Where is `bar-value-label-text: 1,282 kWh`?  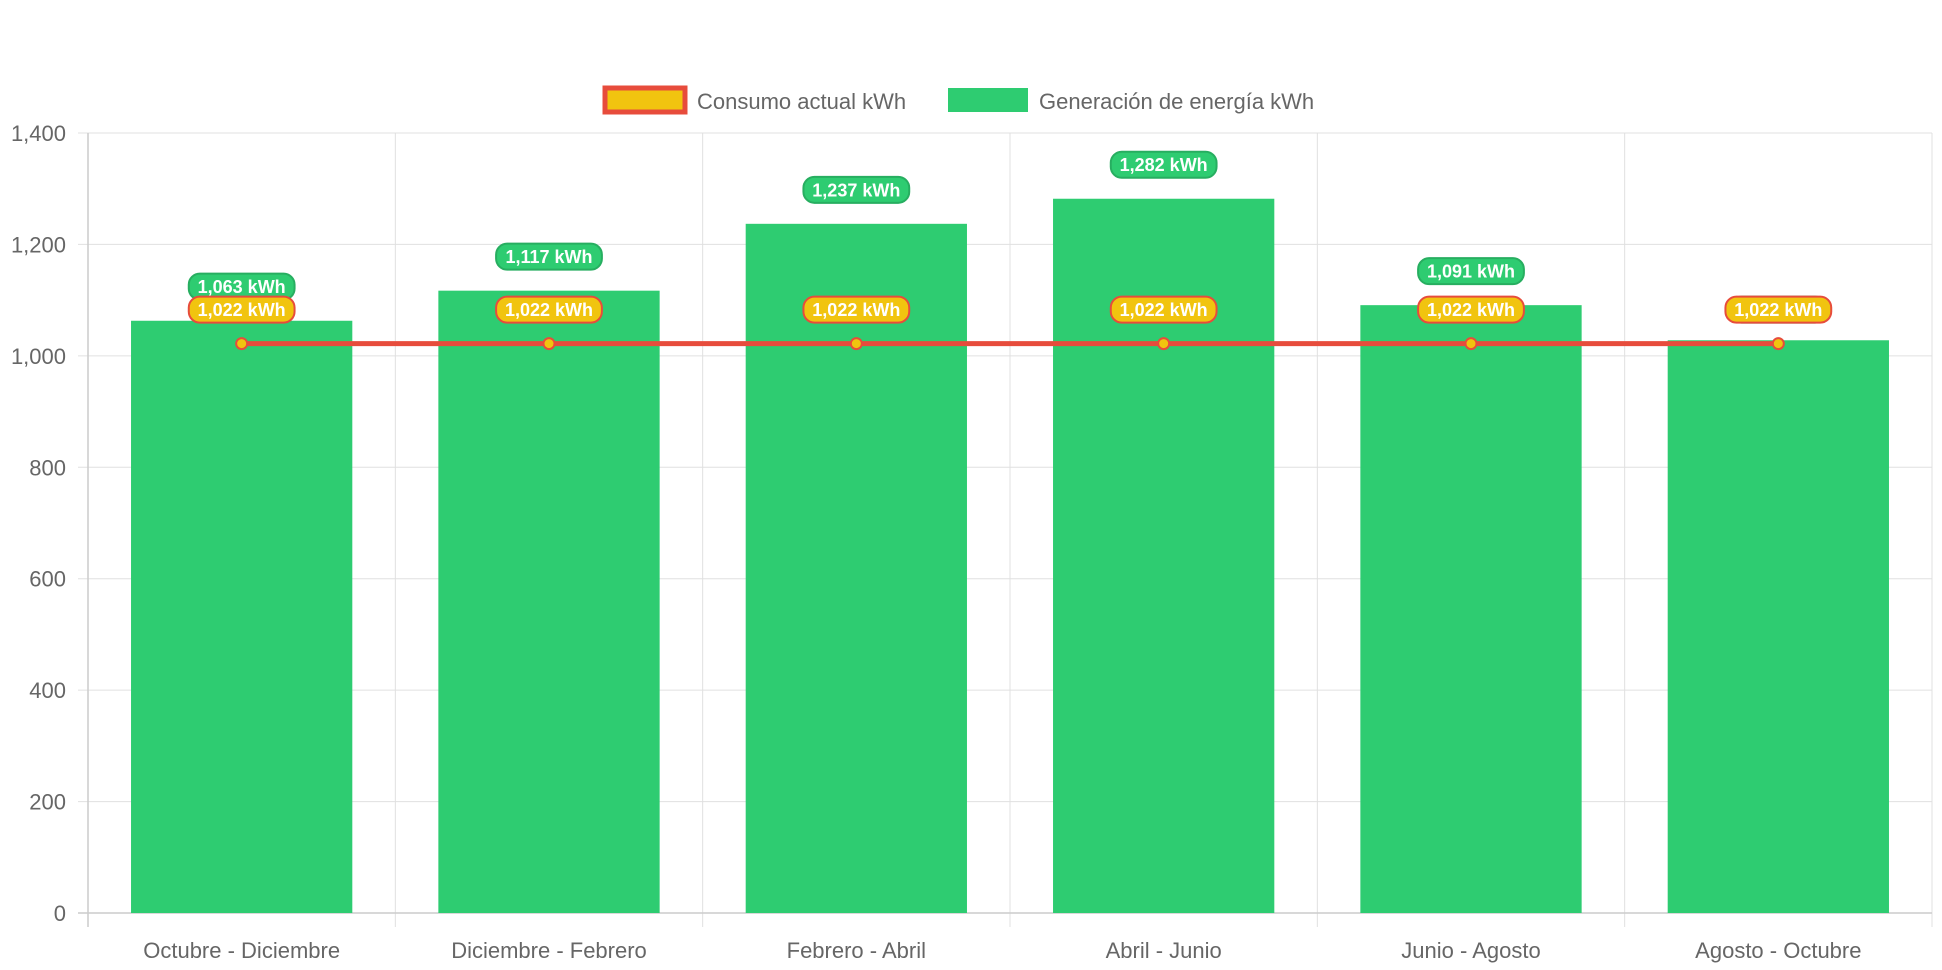
bar-value-label-text: 1,282 kWh is located at coordinates (1164, 165).